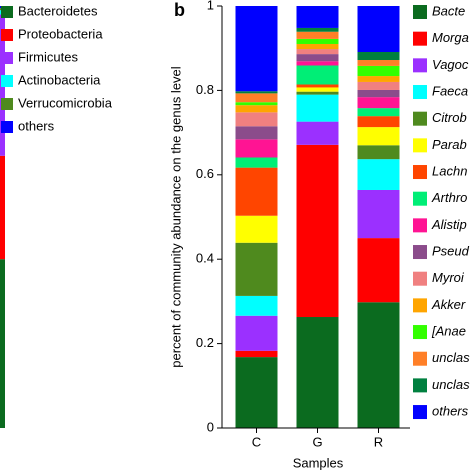 The height and width of the screenshot is (474, 474). Describe the element at coordinates (450, 90) in the screenshot. I see `legend-label: Faeca` at that location.